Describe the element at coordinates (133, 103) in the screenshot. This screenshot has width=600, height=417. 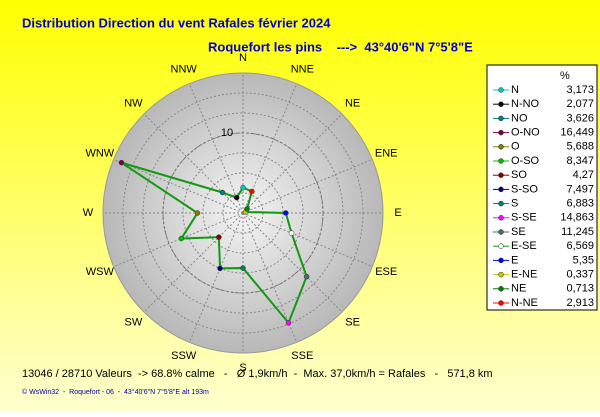
I see `direction-label: NW` at that location.